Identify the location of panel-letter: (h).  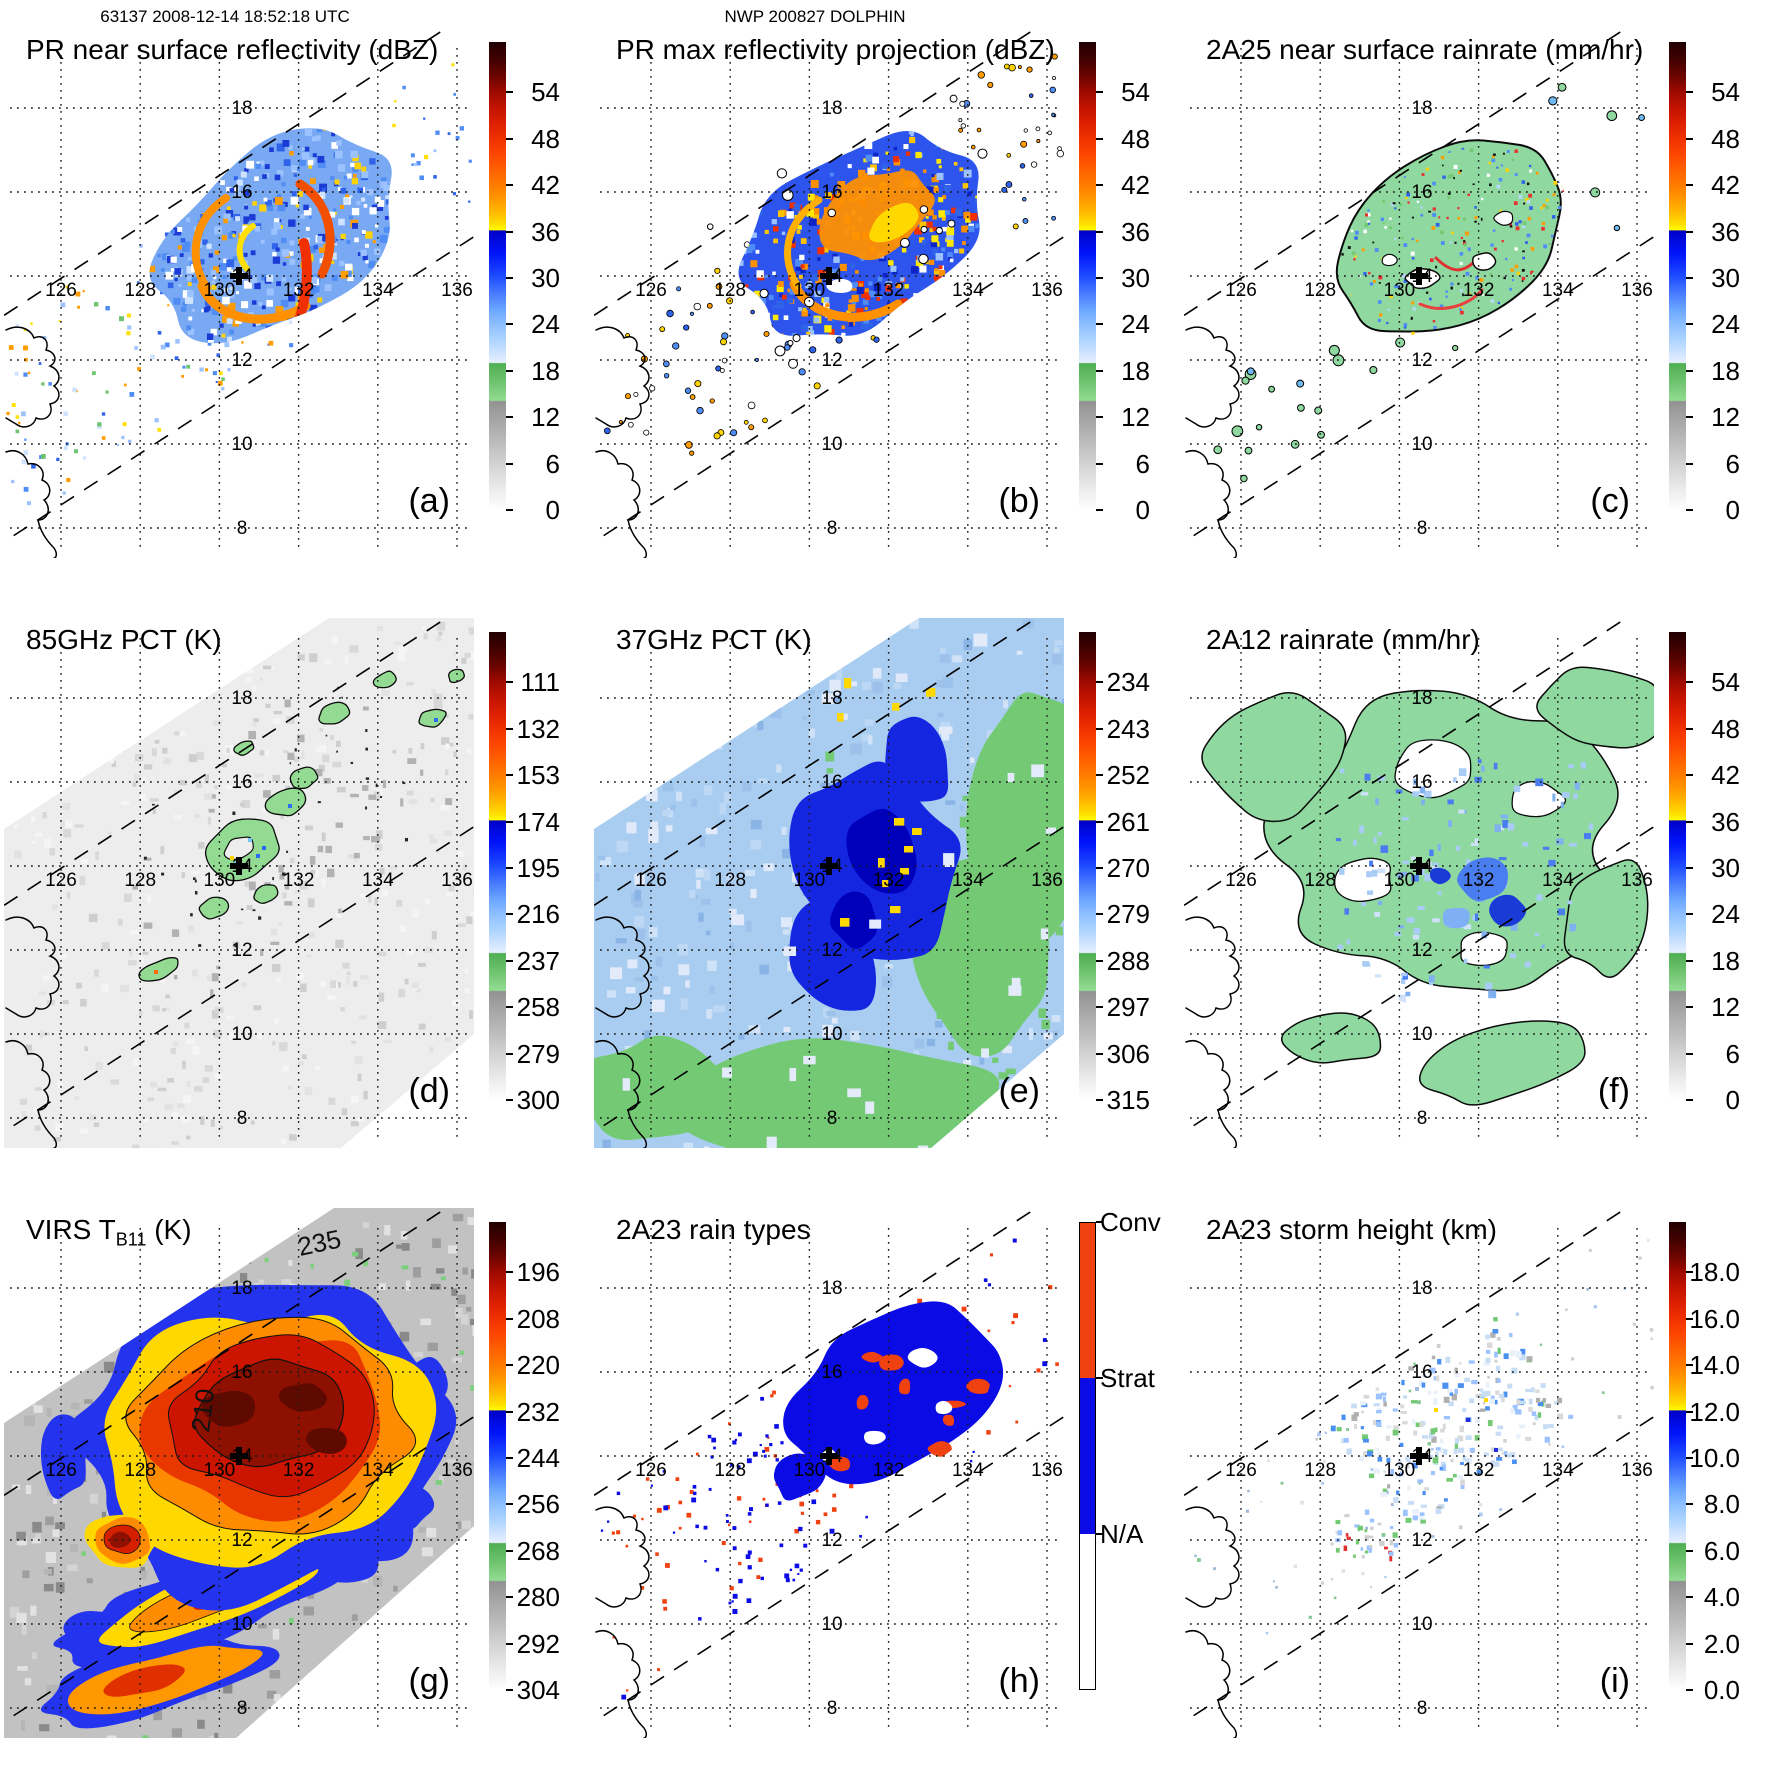
(1019, 1681).